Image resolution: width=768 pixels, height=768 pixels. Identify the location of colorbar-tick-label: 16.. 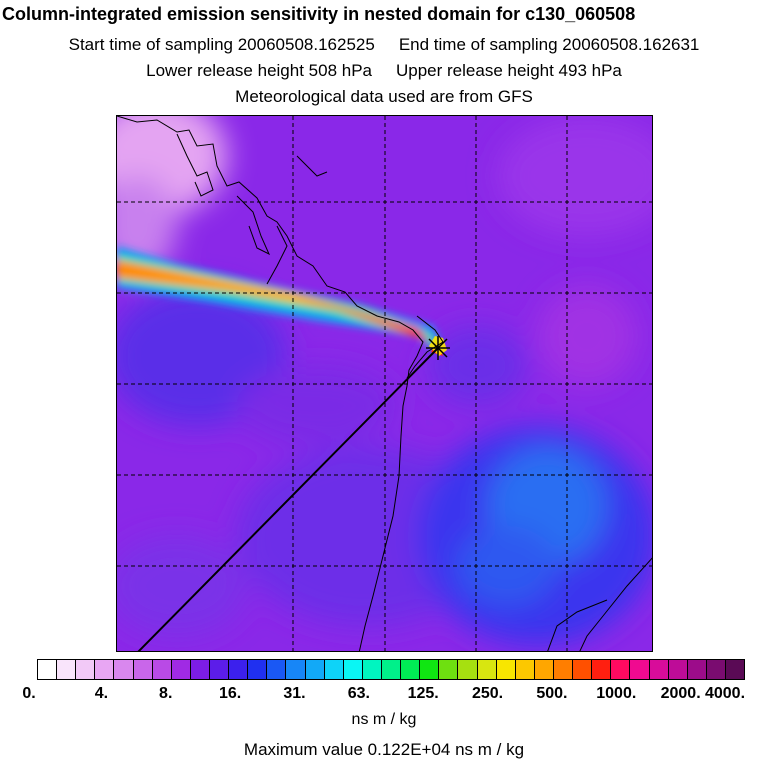
(230, 693).